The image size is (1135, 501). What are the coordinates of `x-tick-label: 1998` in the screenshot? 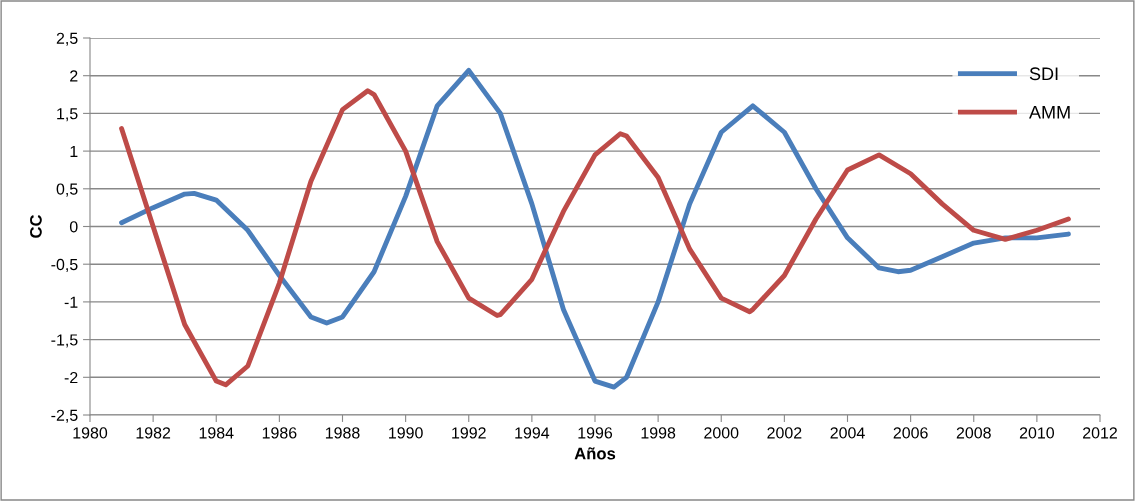 It's located at (658, 433).